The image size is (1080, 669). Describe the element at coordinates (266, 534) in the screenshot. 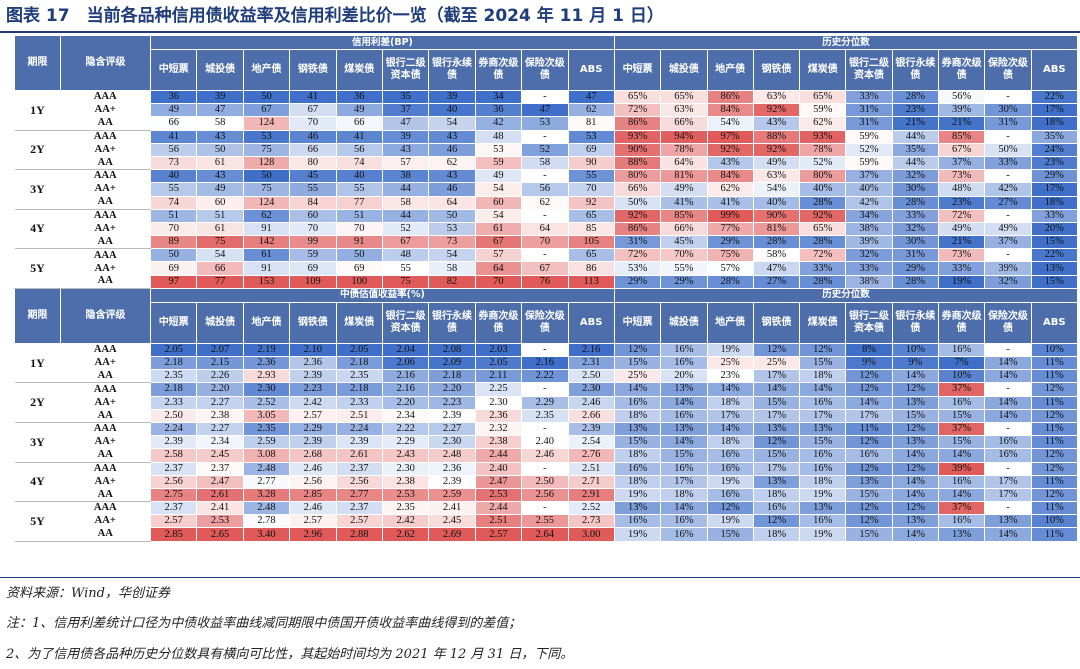

I see `value-cell: 3.40` at that location.